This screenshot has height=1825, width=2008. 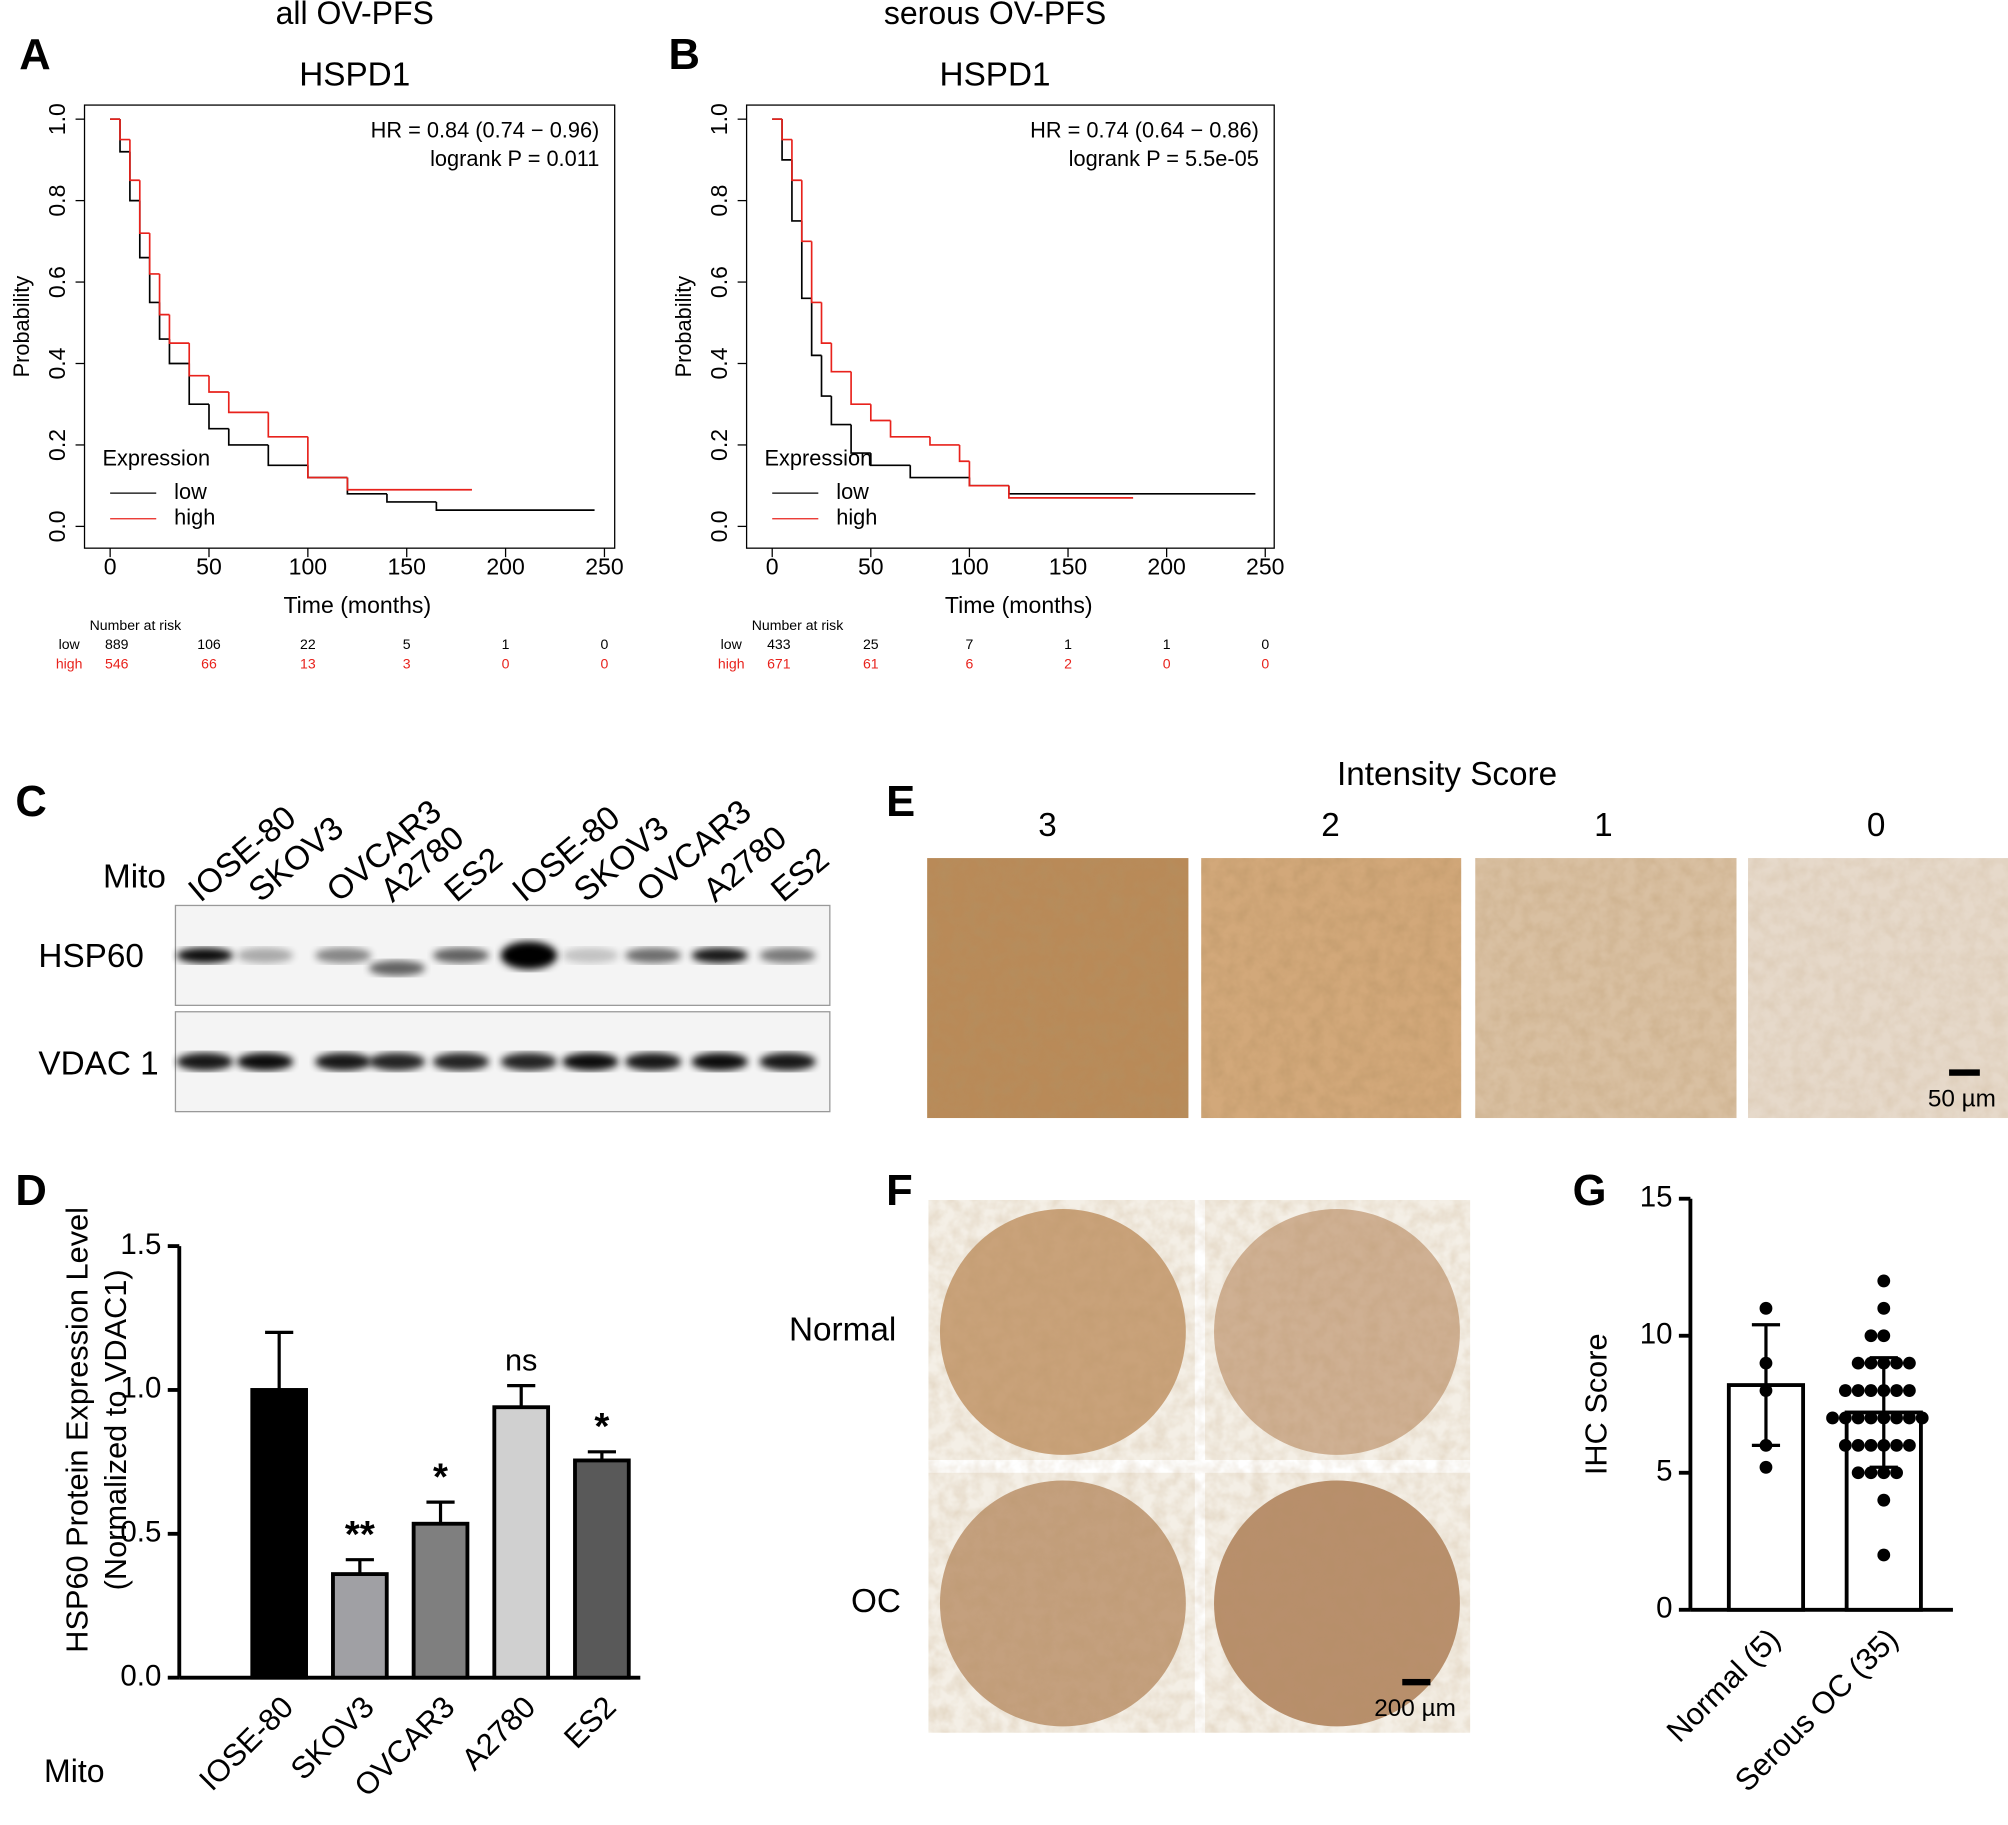 What do you see at coordinates (69, 663) in the screenshot?
I see `risk-row-name: high` at bounding box center [69, 663].